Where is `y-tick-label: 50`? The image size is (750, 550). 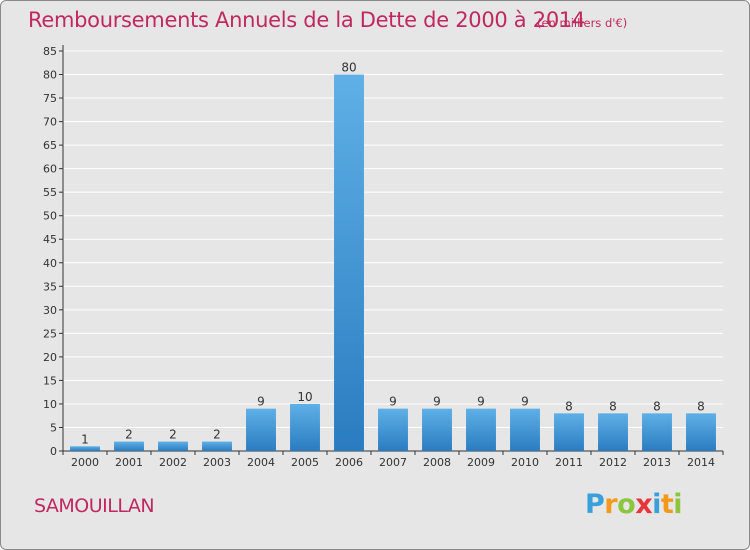 y-tick-label: 50 is located at coordinates (50, 216).